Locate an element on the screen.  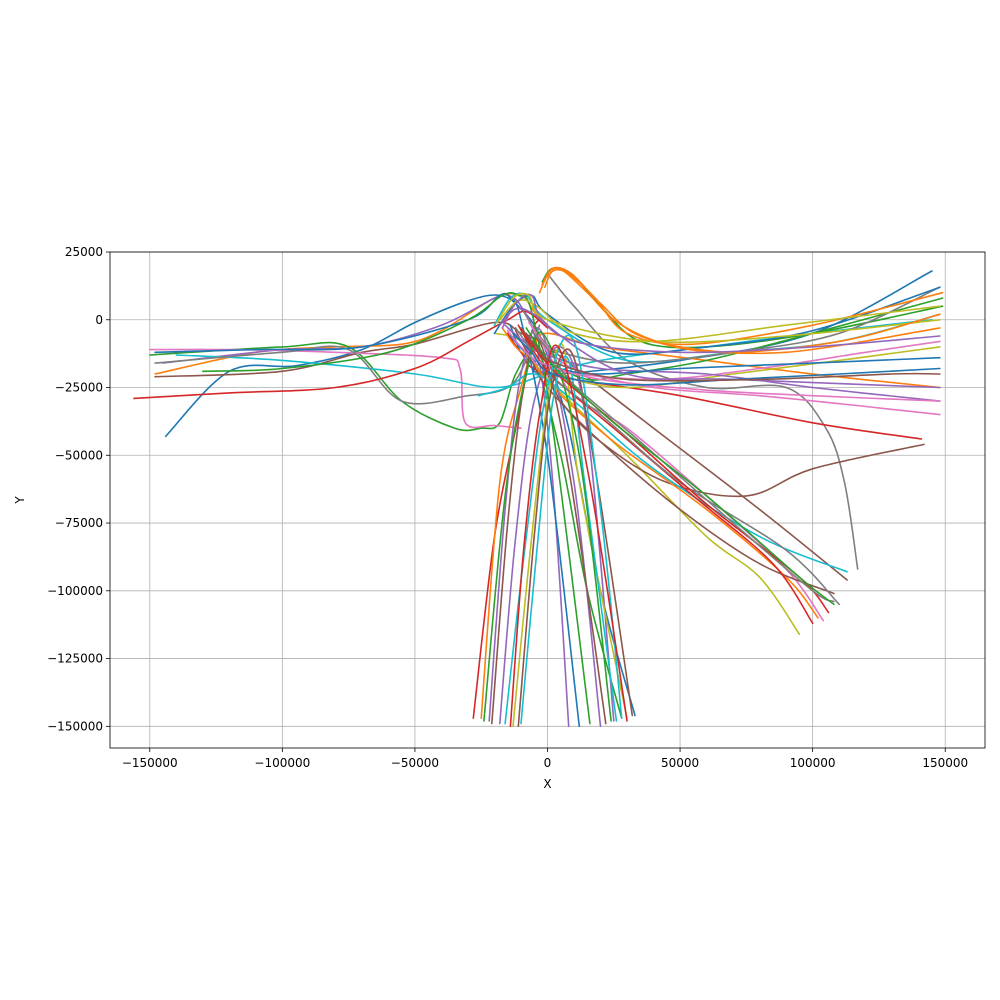
x-tick-label: 100000 is located at coordinates (813, 763).